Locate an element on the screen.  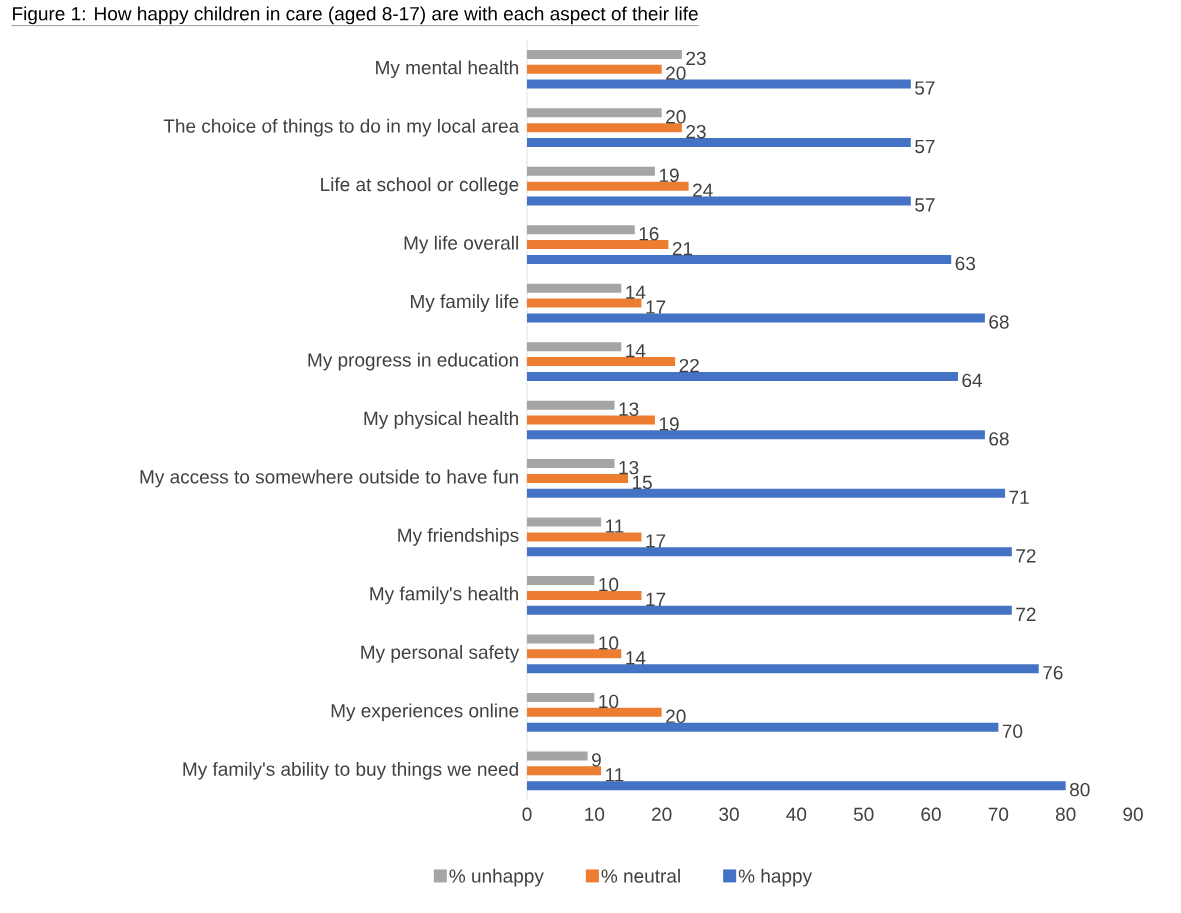
y-tick-label: My family's health is located at coordinates (444, 595).